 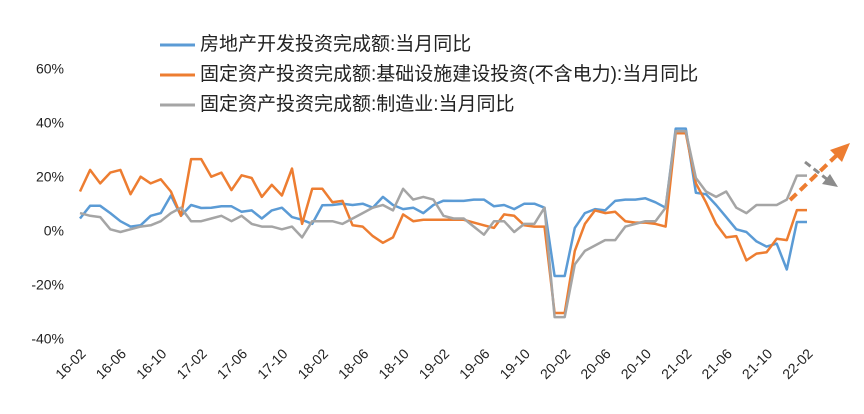 What do you see at coordinates (716, 363) in the screenshot?
I see `x-tick-label: 21-06` at bounding box center [716, 363].